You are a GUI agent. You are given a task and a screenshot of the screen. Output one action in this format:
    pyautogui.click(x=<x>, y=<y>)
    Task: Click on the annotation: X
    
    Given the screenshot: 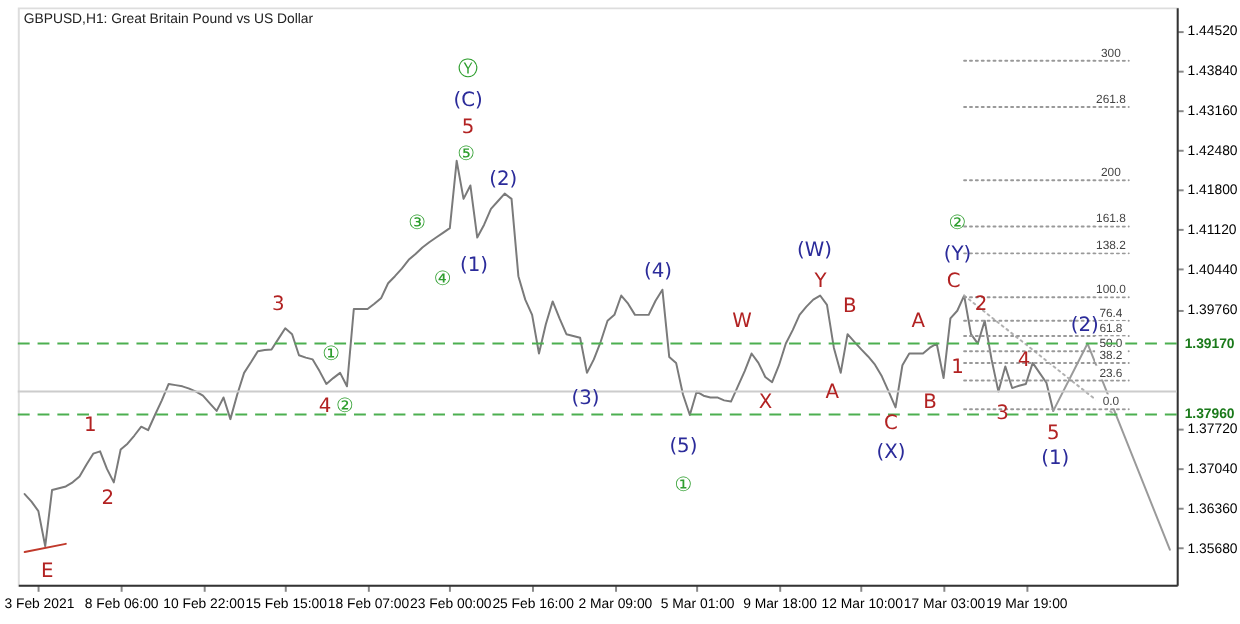 What is the action you would take?
    pyautogui.click(x=765, y=402)
    